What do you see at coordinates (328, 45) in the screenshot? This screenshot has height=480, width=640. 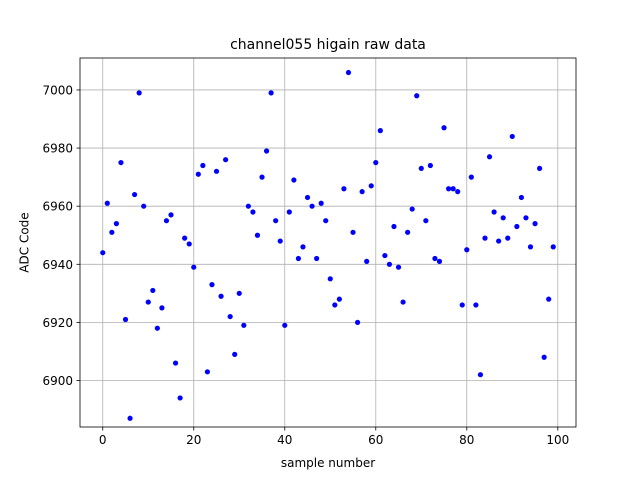 I see `chart-title: channel055 higain raw data` at bounding box center [328, 45].